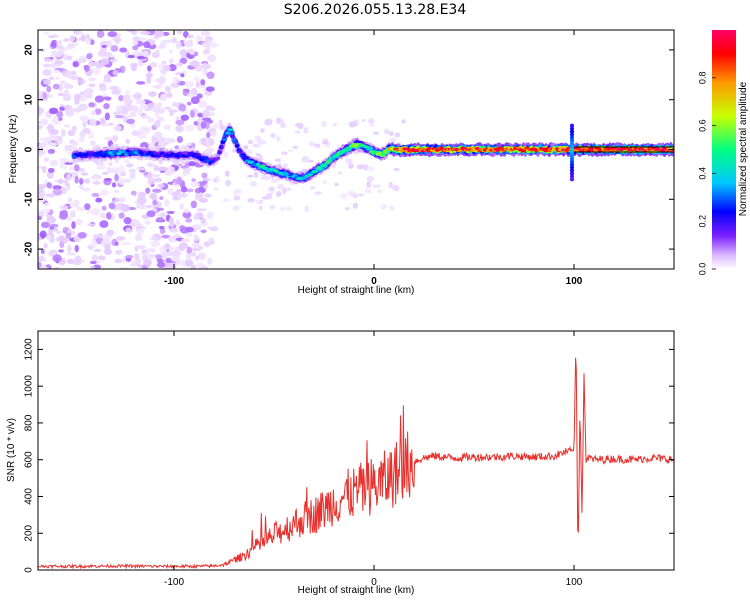 The height and width of the screenshot is (600, 750). What do you see at coordinates (574, 582) in the screenshot?
I see `snr-xtick-label: 100` at bounding box center [574, 582].